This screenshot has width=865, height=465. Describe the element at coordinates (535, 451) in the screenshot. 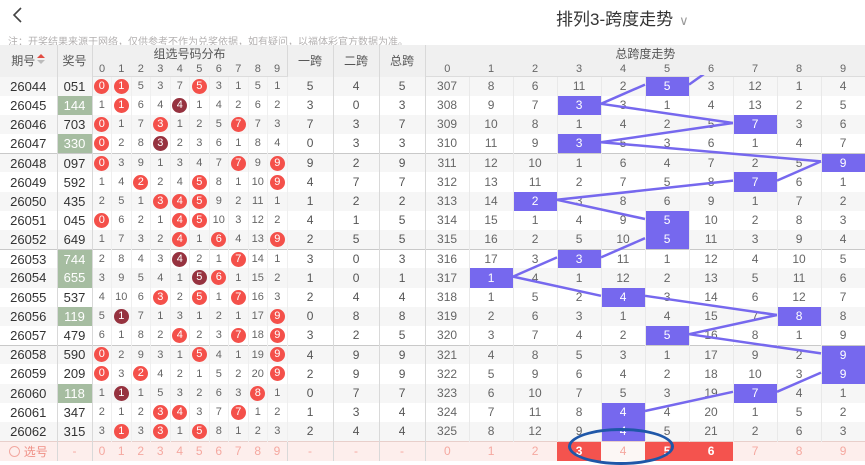

I see `select-trend-cell: 2` at that location.